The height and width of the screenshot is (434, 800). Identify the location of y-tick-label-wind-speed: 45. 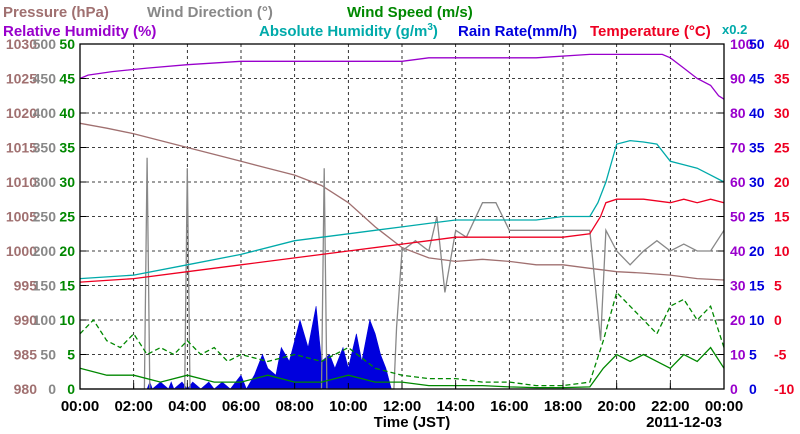
(67, 79).